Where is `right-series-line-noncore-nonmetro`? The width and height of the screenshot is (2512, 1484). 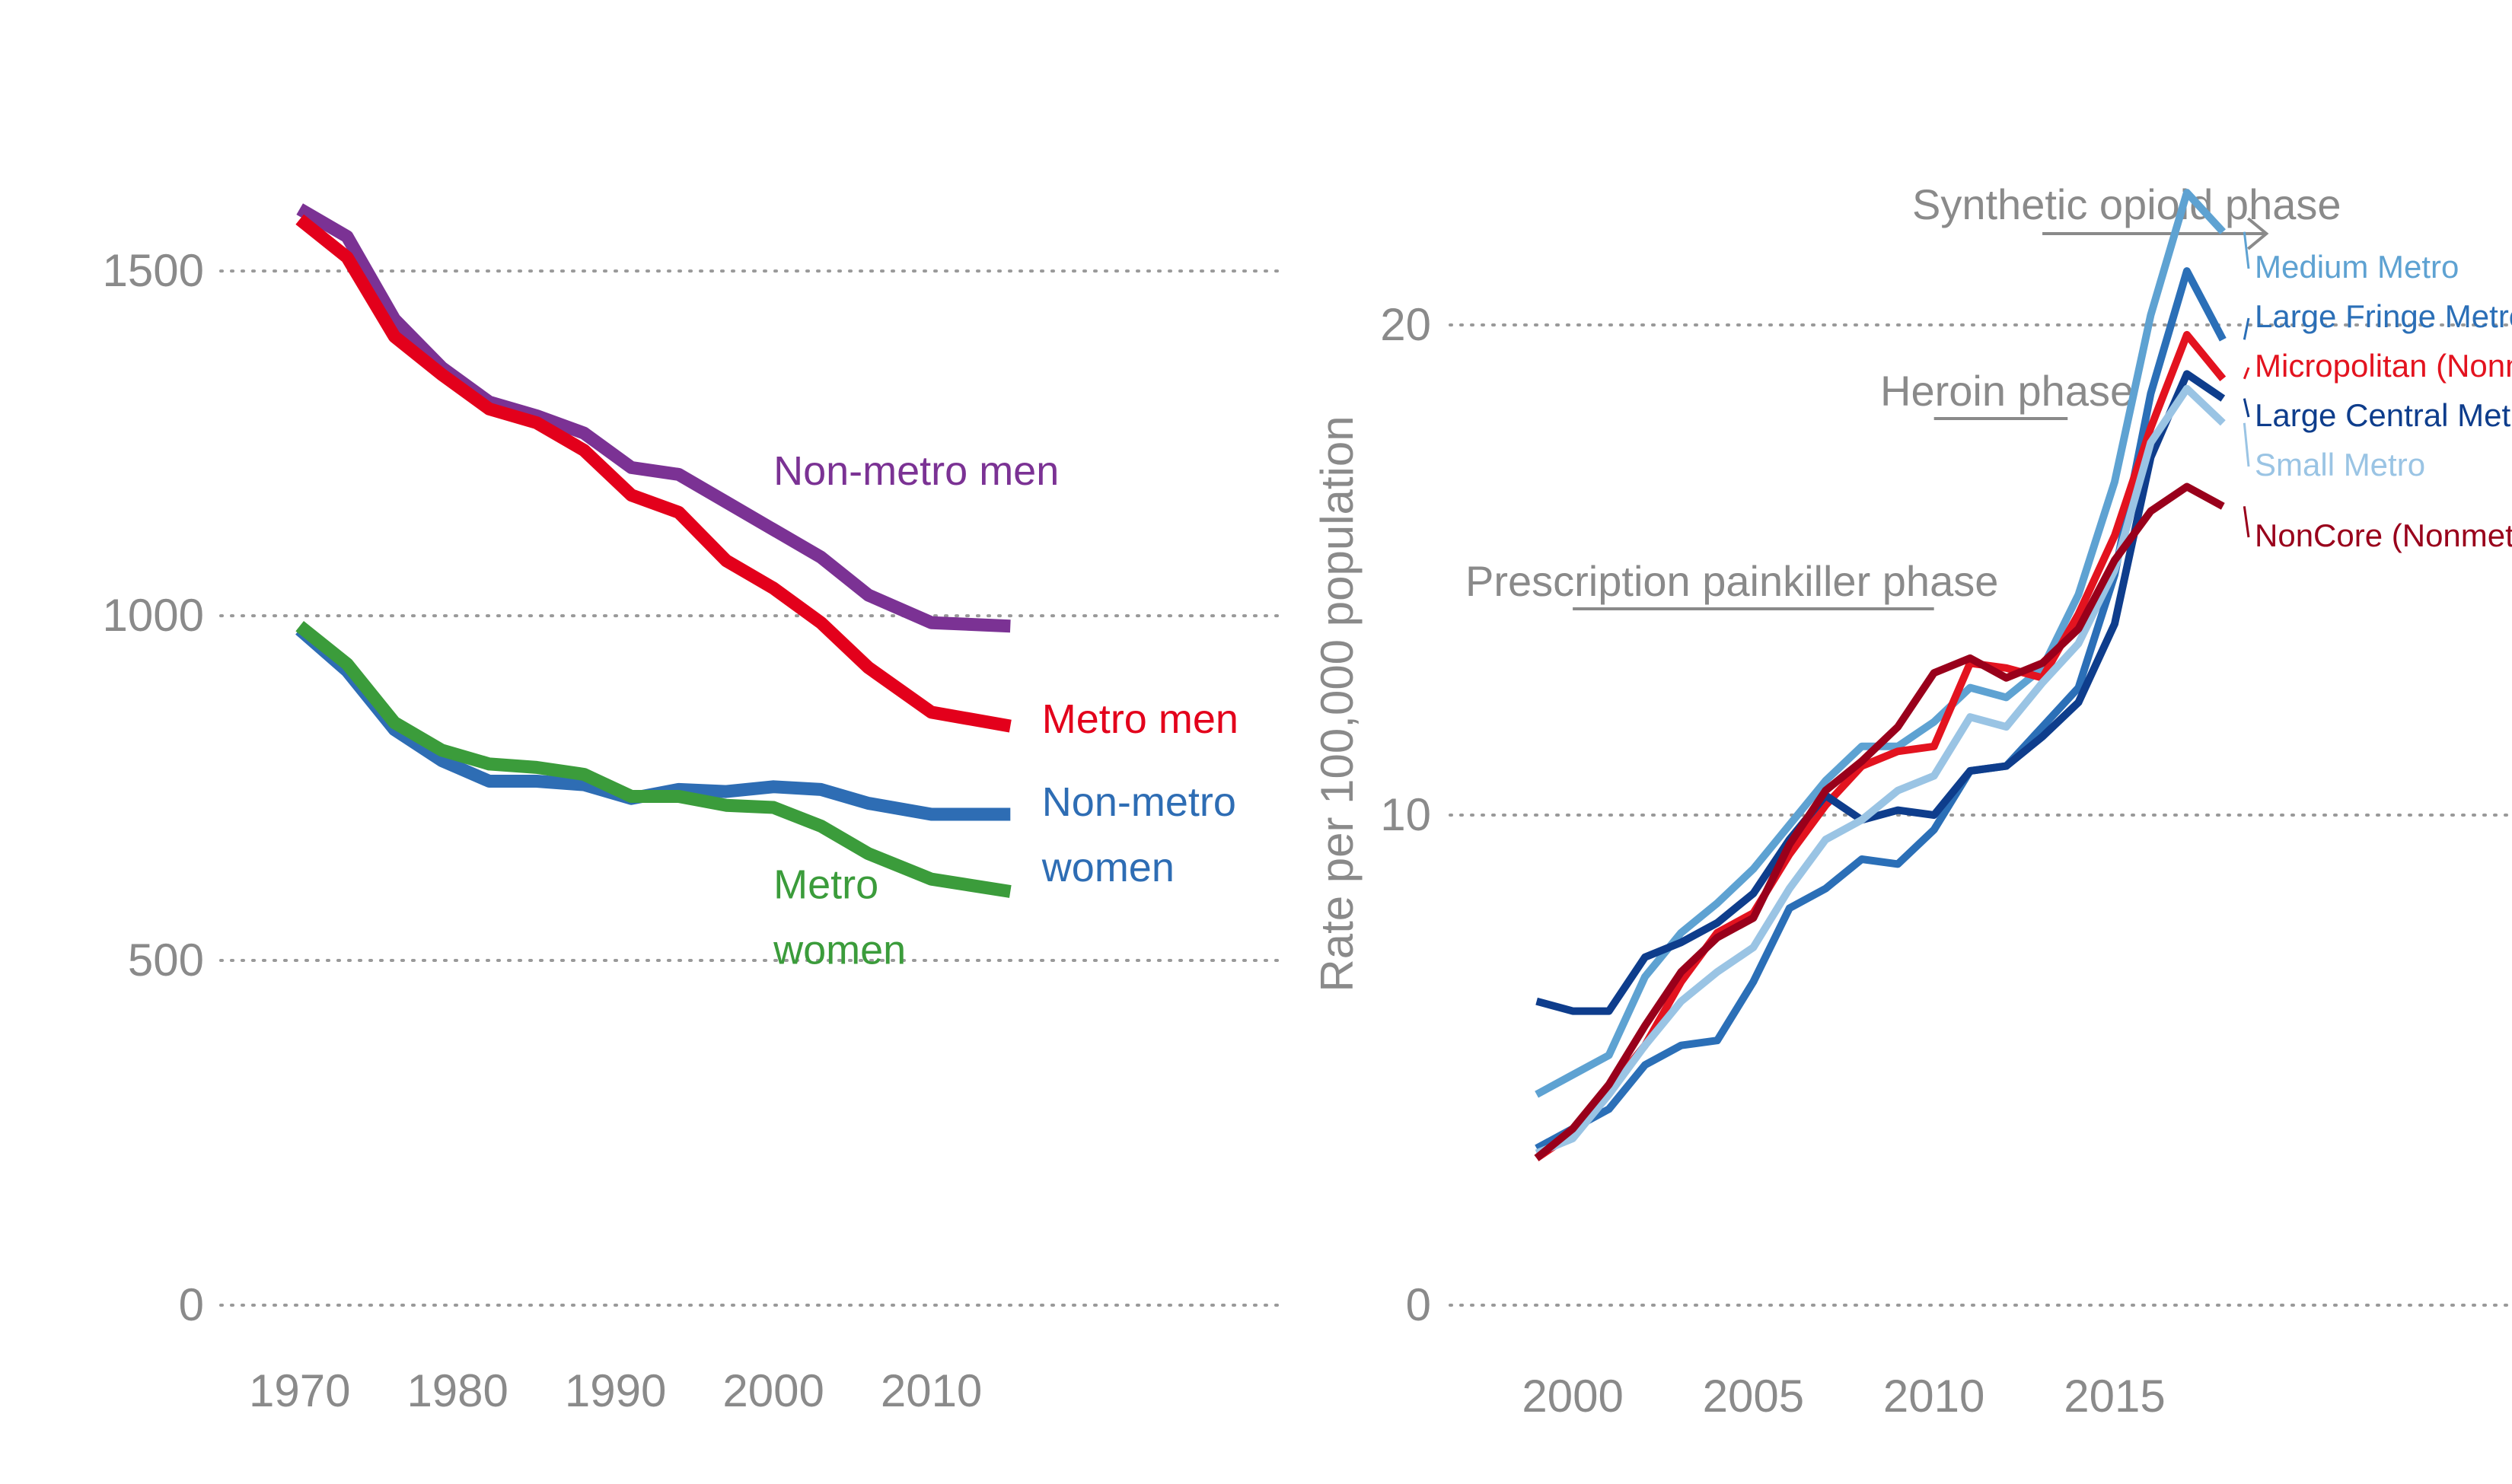
right-series-line-noncore-nonmetro is located at coordinates (1879, 822).